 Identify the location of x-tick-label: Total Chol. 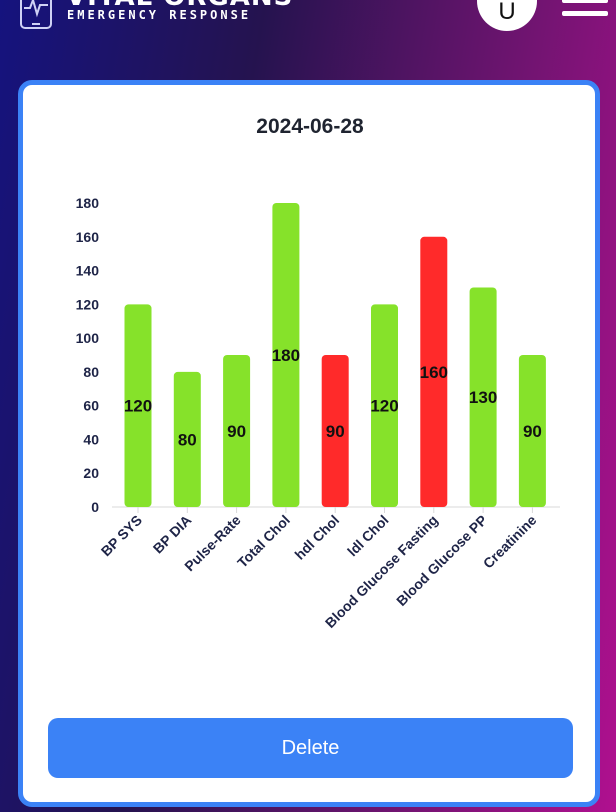
(263, 541).